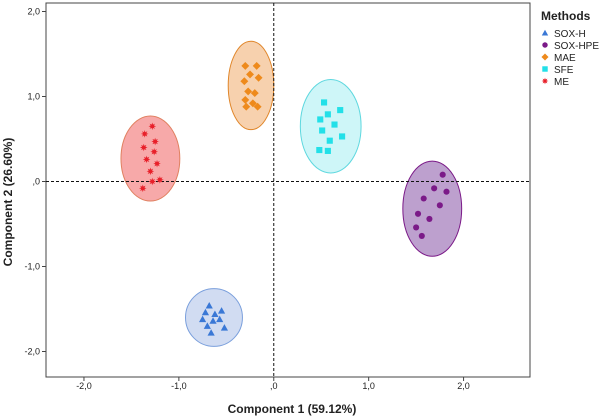 The height and width of the screenshot is (419, 605). I want to click on legend-label: SFE, so click(564, 70).